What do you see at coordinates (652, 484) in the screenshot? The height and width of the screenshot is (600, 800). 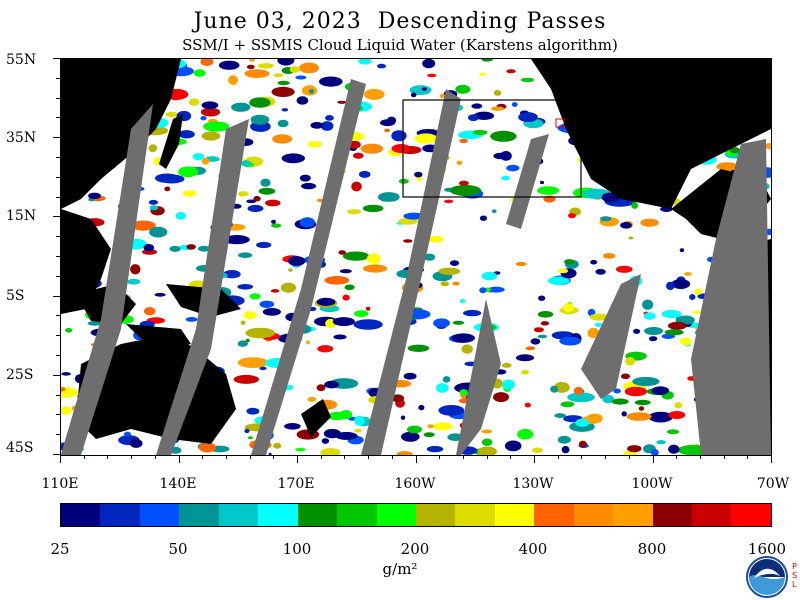 I see `lon-label-100w: 100W` at bounding box center [652, 484].